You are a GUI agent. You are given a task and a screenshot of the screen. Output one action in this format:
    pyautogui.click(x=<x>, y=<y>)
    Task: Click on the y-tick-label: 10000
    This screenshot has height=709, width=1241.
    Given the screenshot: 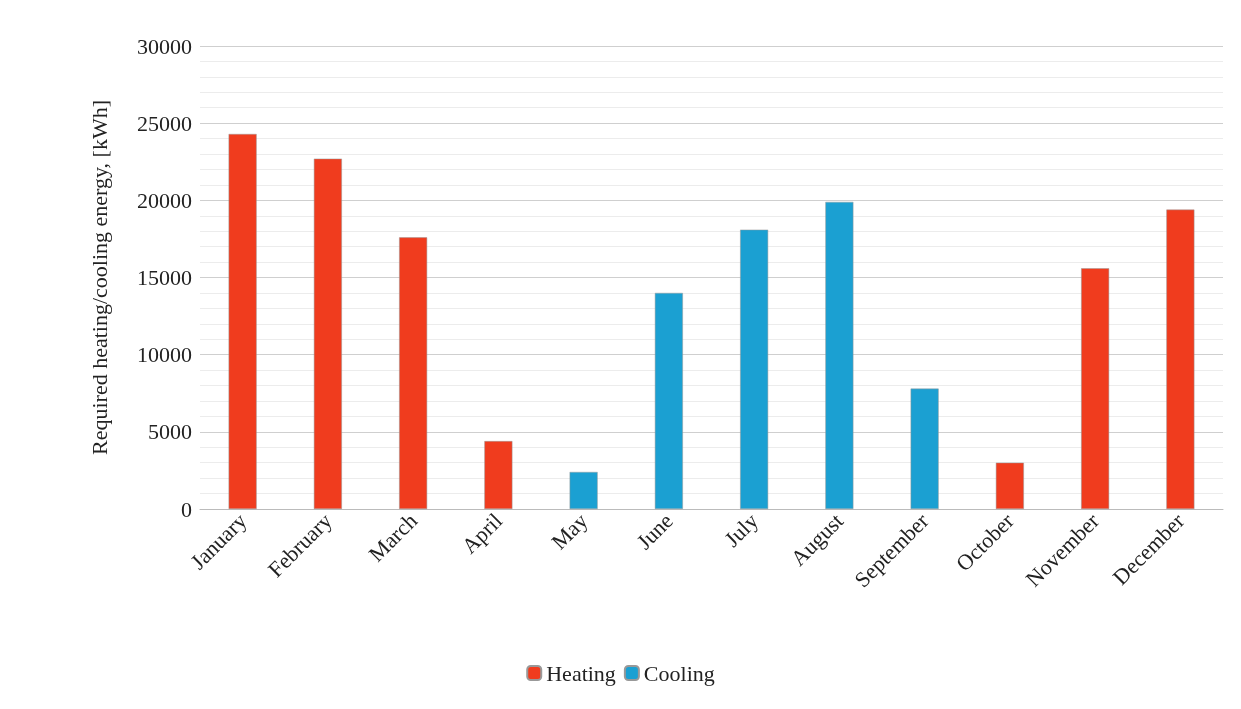 What is the action you would take?
    pyautogui.click(x=164, y=355)
    